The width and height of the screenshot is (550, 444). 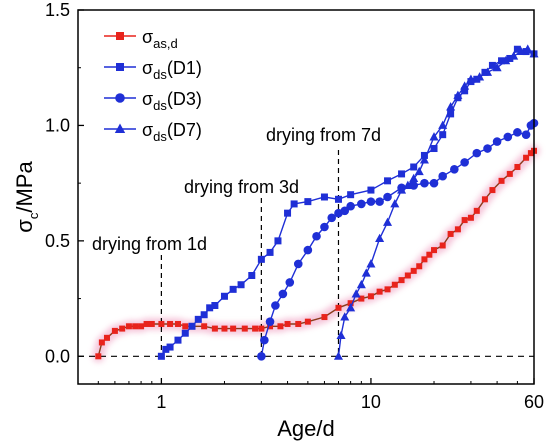 I want to click on x-tick-label: 60, so click(x=534, y=402).